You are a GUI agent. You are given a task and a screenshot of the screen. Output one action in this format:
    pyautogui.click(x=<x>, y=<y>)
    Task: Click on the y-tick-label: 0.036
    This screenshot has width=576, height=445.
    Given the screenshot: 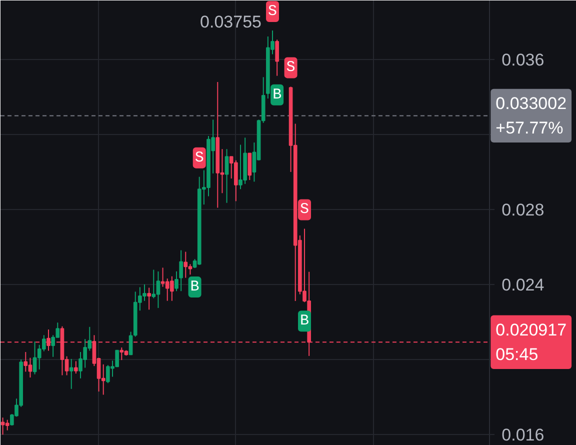 What is the action you would take?
    pyautogui.click(x=523, y=60)
    